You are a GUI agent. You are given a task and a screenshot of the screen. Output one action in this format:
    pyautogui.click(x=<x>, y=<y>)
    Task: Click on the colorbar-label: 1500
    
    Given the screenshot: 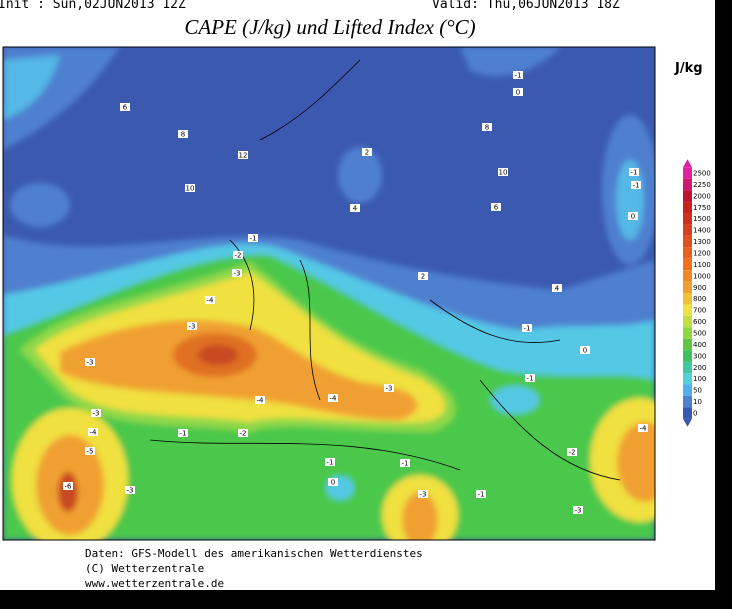 What is the action you would take?
    pyautogui.click(x=702, y=219)
    